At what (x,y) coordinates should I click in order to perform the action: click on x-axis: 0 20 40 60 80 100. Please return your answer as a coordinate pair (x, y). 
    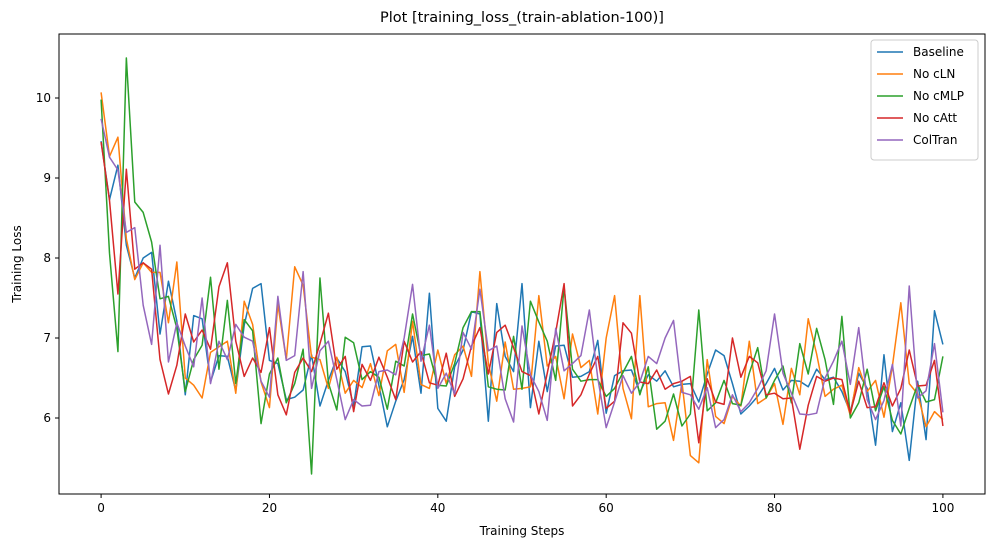
    Looking at the image, I should click on (525, 504).